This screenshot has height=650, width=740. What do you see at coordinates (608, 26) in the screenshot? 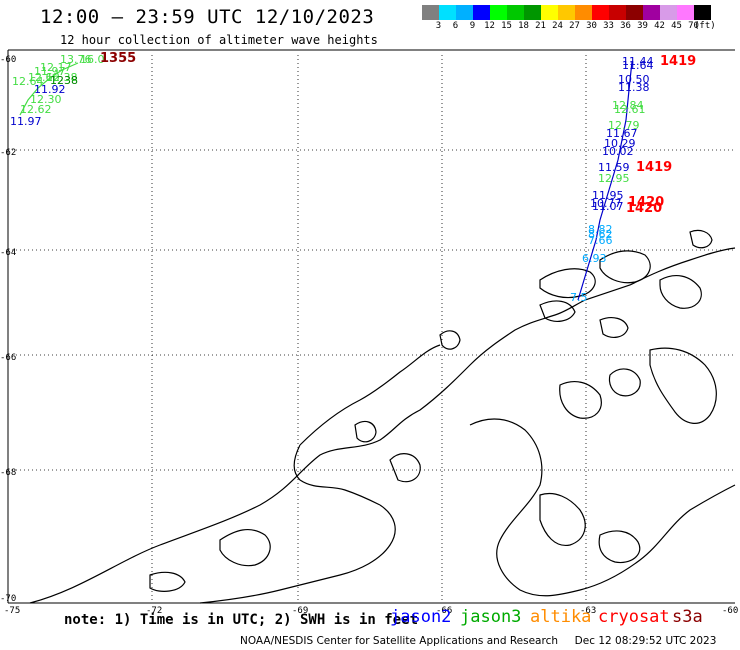
I see `legend-label: 33` at bounding box center [608, 26].